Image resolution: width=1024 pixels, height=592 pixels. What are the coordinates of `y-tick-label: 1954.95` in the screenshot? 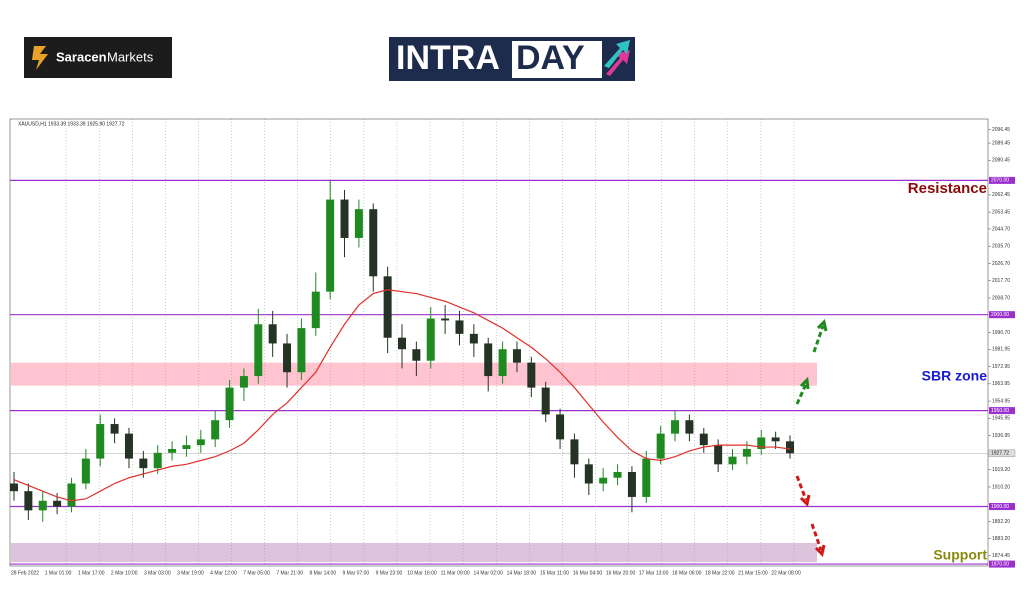 It's located at (1001, 401).